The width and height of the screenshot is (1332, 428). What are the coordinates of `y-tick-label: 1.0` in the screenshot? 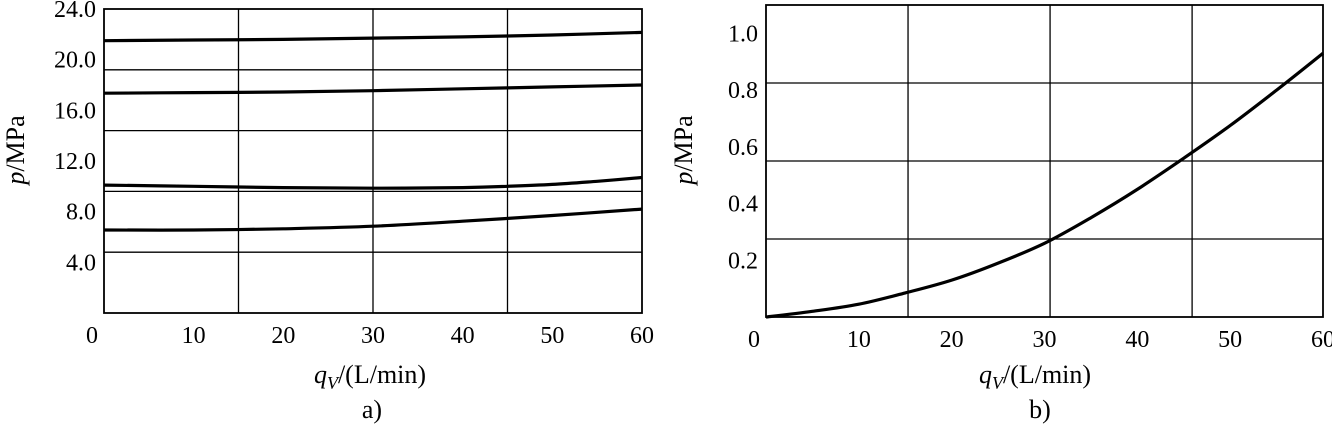 It's located at (743, 34).